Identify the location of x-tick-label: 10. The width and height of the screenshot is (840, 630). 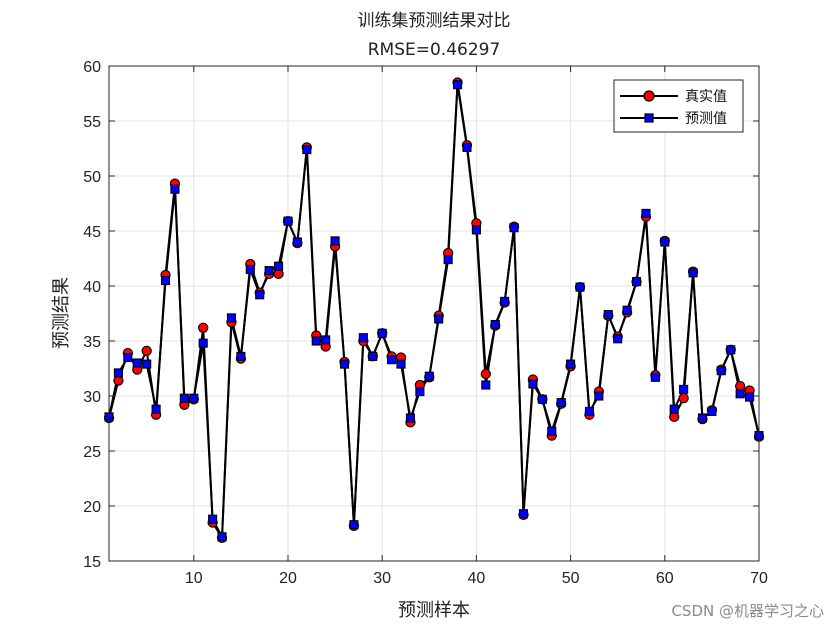
(194, 578).